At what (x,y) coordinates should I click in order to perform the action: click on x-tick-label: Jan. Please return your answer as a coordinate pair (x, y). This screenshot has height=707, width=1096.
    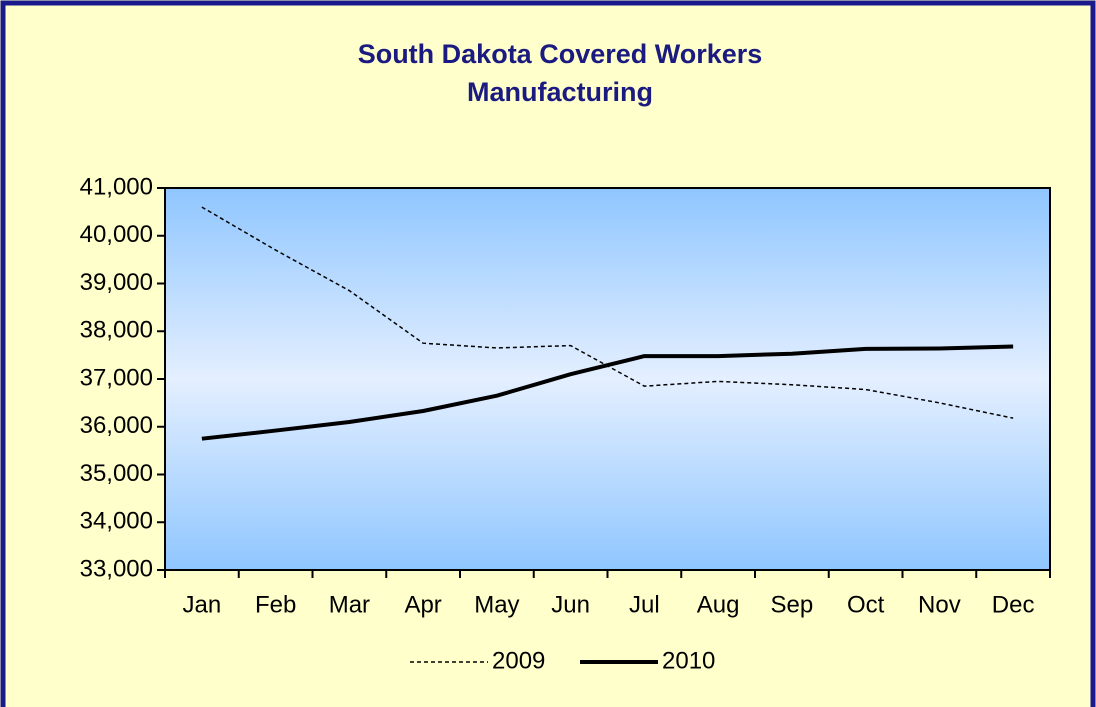
    Looking at the image, I should click on (202, 604).